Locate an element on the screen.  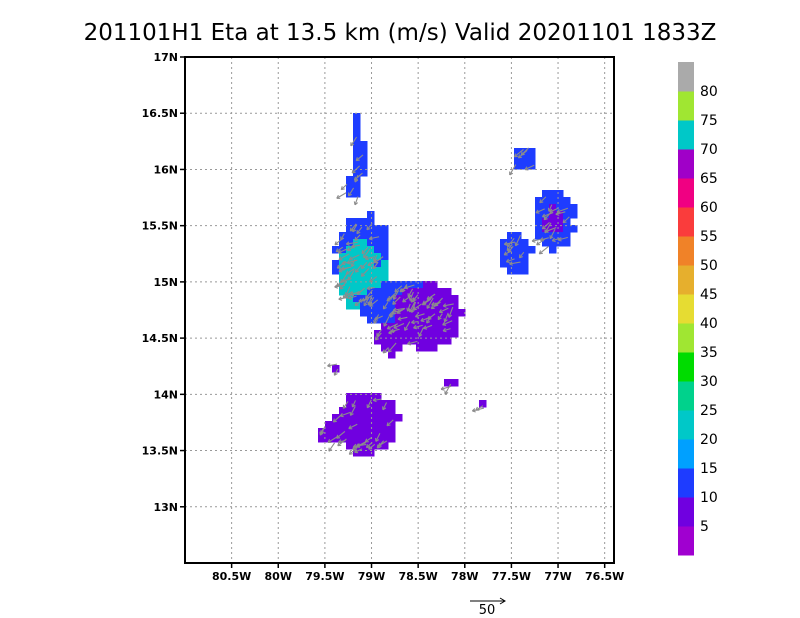
y-tick-label: 13N is located at coordinates (165, 507).